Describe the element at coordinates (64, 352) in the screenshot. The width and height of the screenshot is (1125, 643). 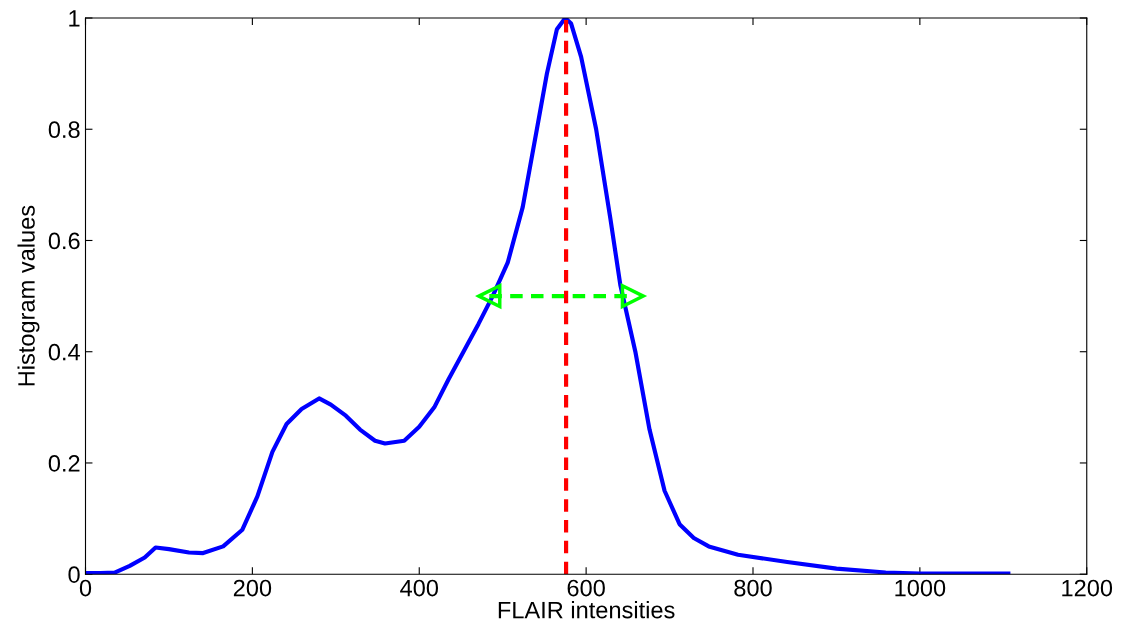
I see `y-tick-label: 0.4` at that location.